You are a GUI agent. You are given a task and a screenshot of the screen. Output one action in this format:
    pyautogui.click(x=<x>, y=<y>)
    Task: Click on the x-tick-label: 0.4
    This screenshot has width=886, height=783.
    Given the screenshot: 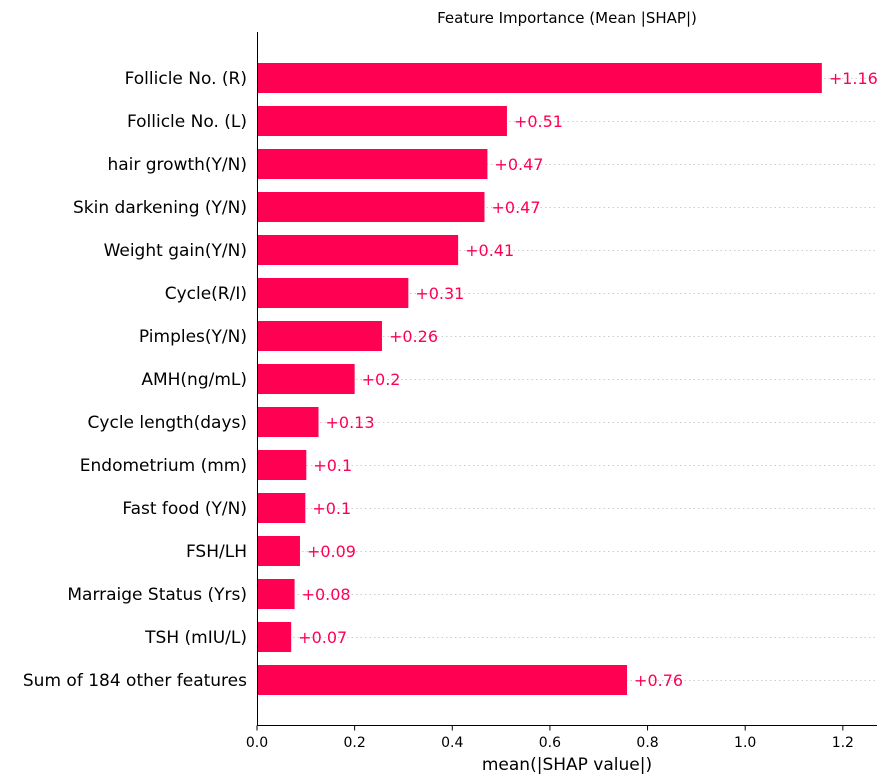 What is the action you would take?
    pyautogui.click(x=452, y=743)
    